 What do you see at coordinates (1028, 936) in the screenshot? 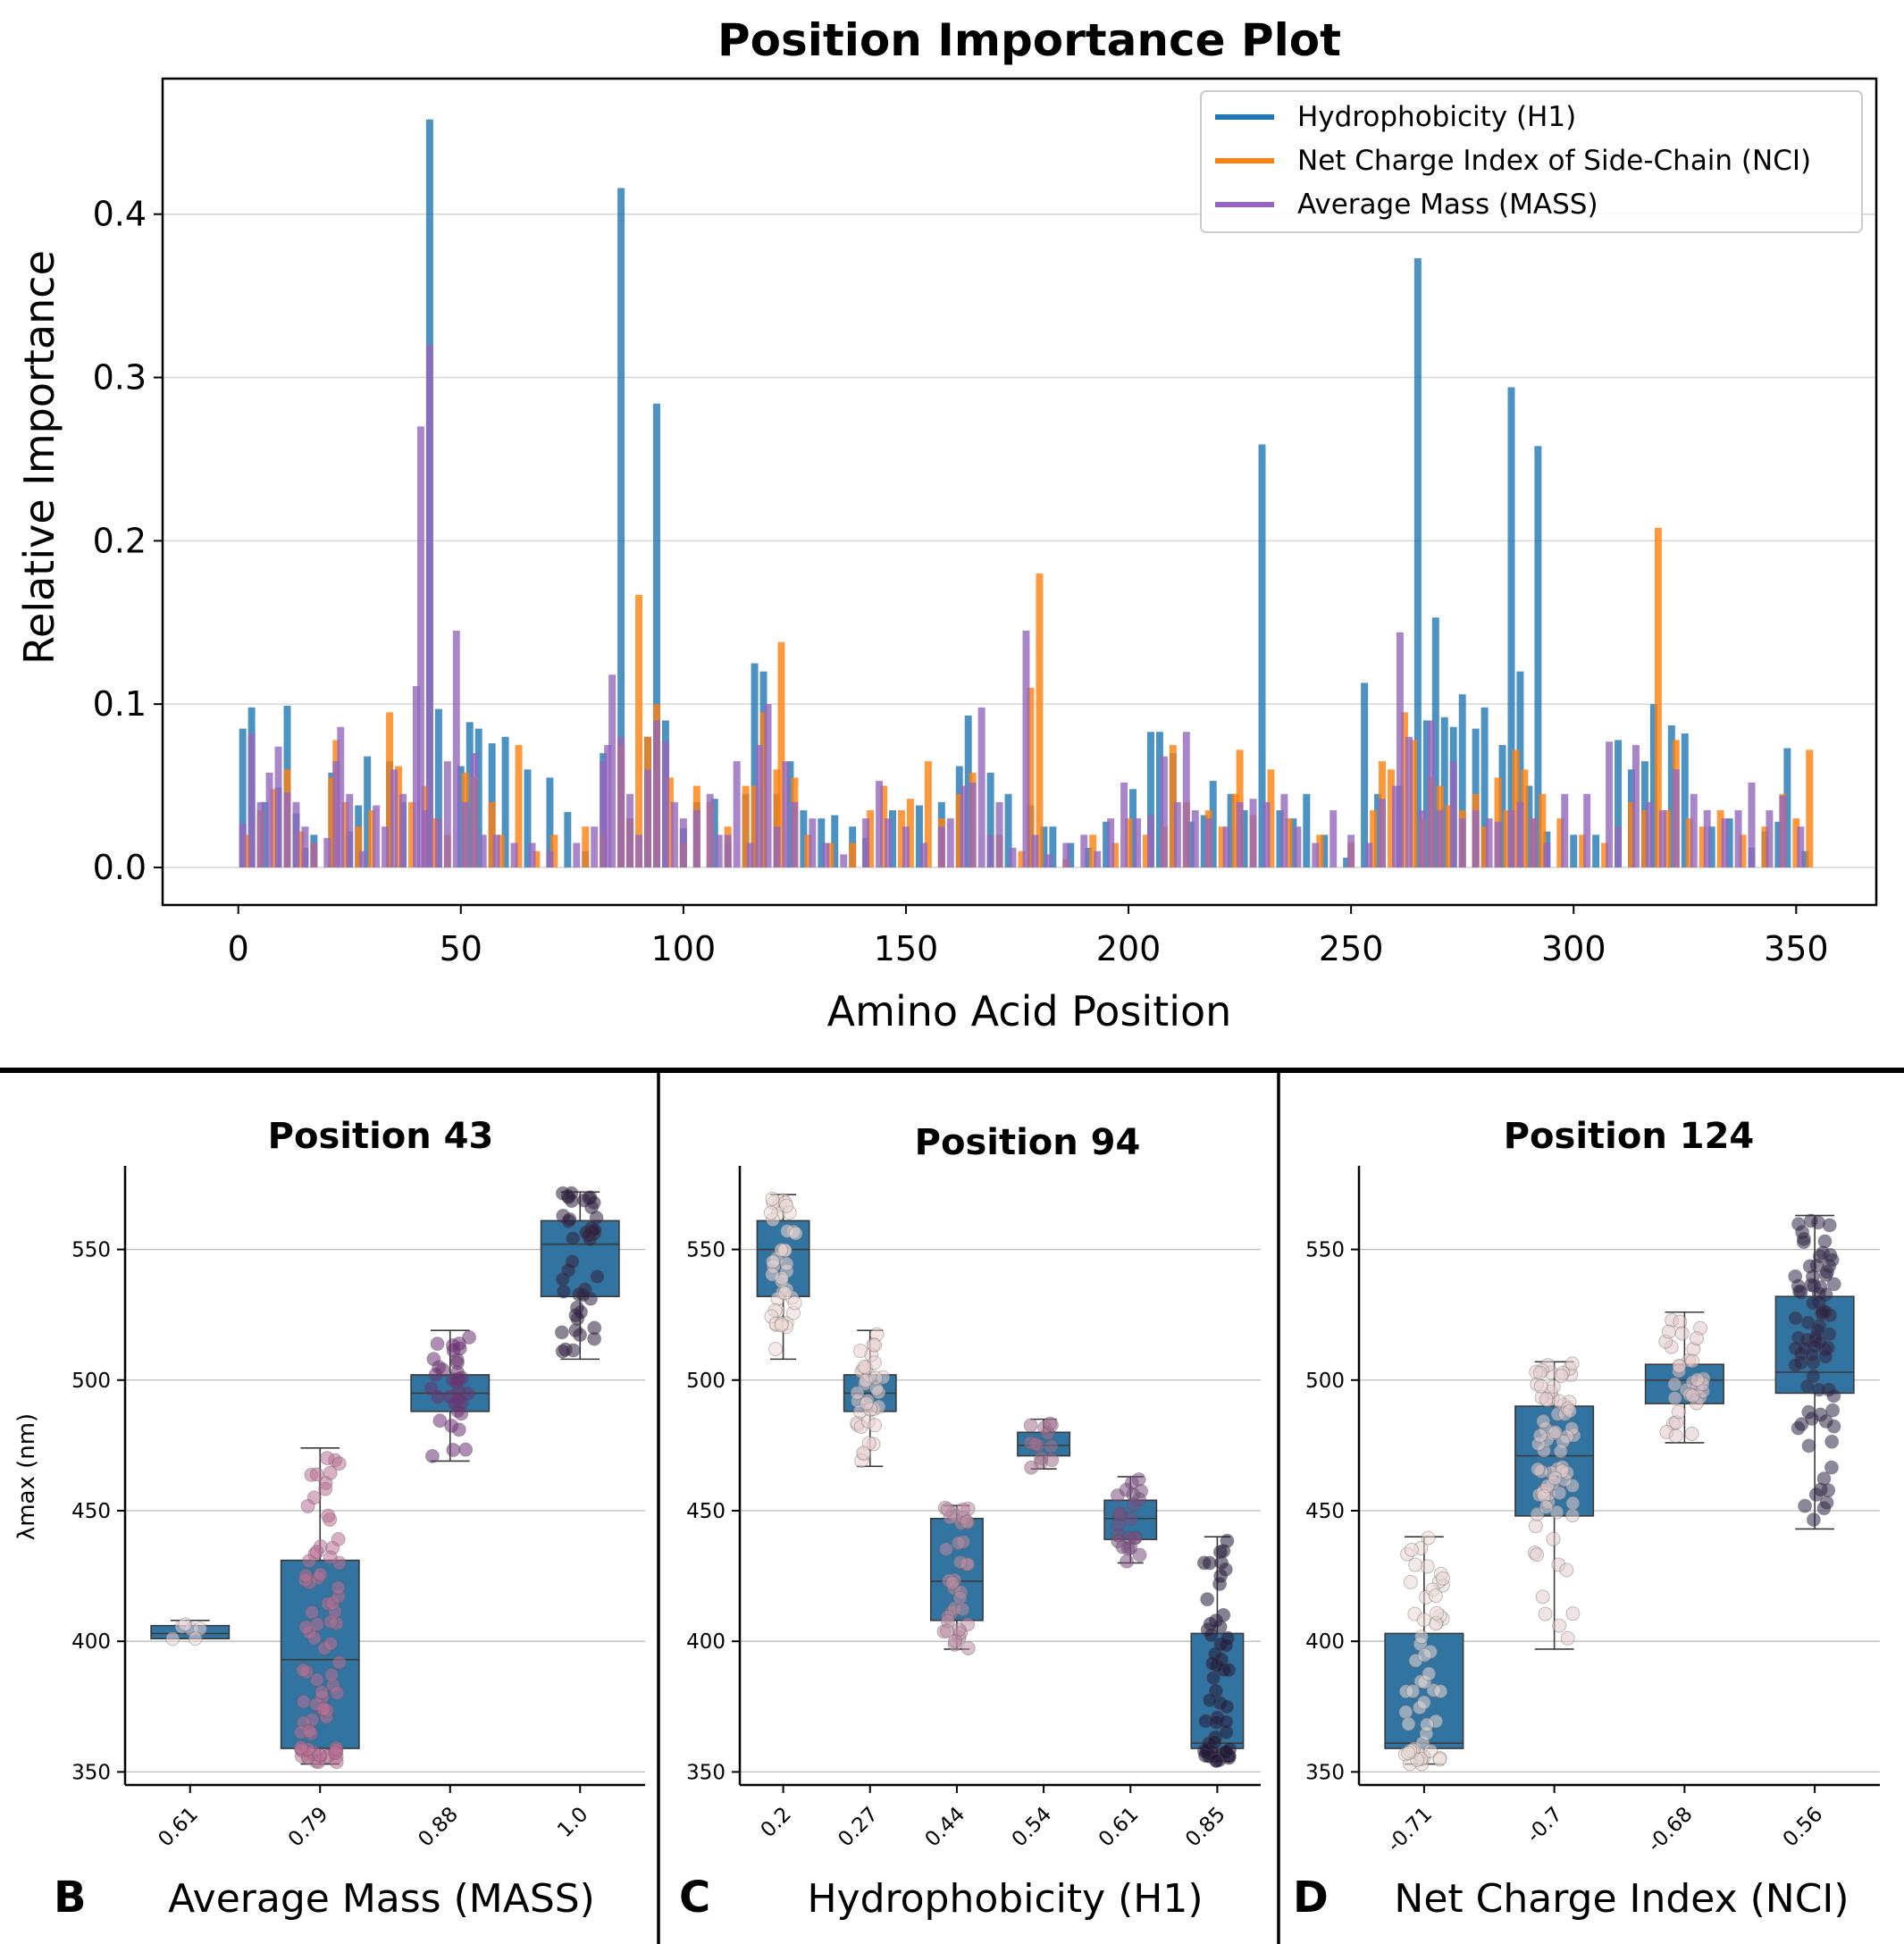
I see `x-axis-ticks: 0 50 100 150 200 250 300 350` at bounding box center [1028, 936].